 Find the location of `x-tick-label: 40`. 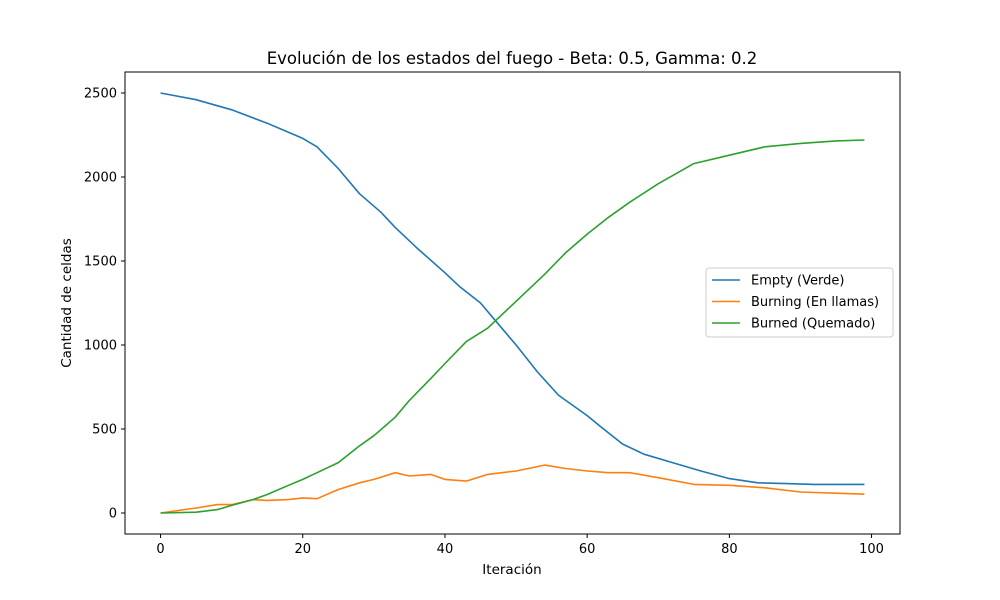

x-tick-label: 40 is located at coordinates (445, 549).